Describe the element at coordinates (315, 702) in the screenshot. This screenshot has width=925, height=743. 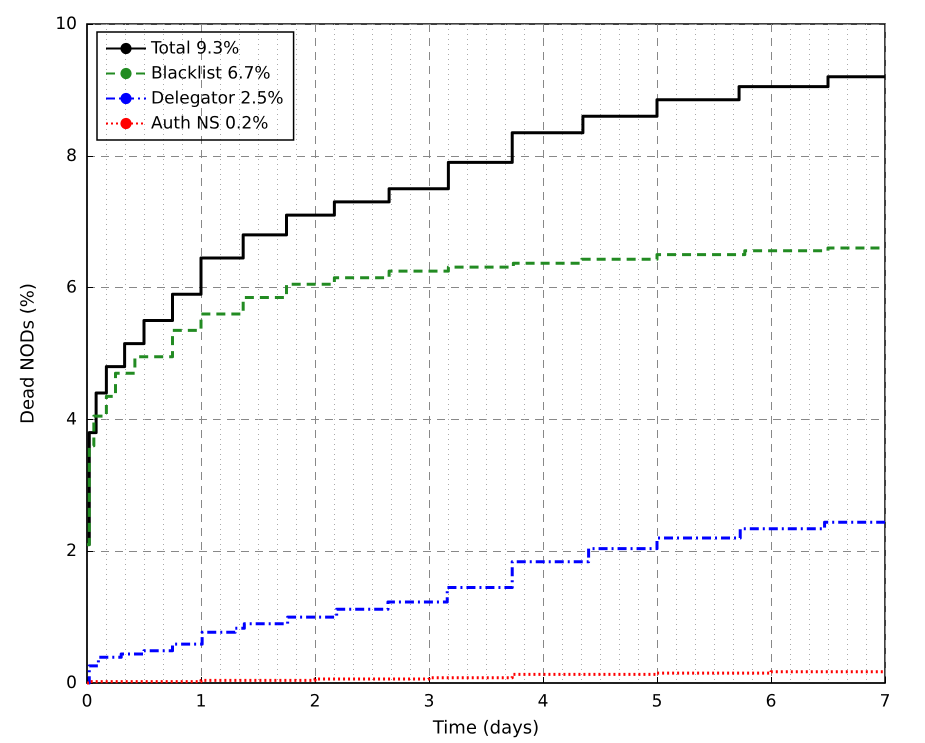
I see `x-tick-label: 2` at that location.